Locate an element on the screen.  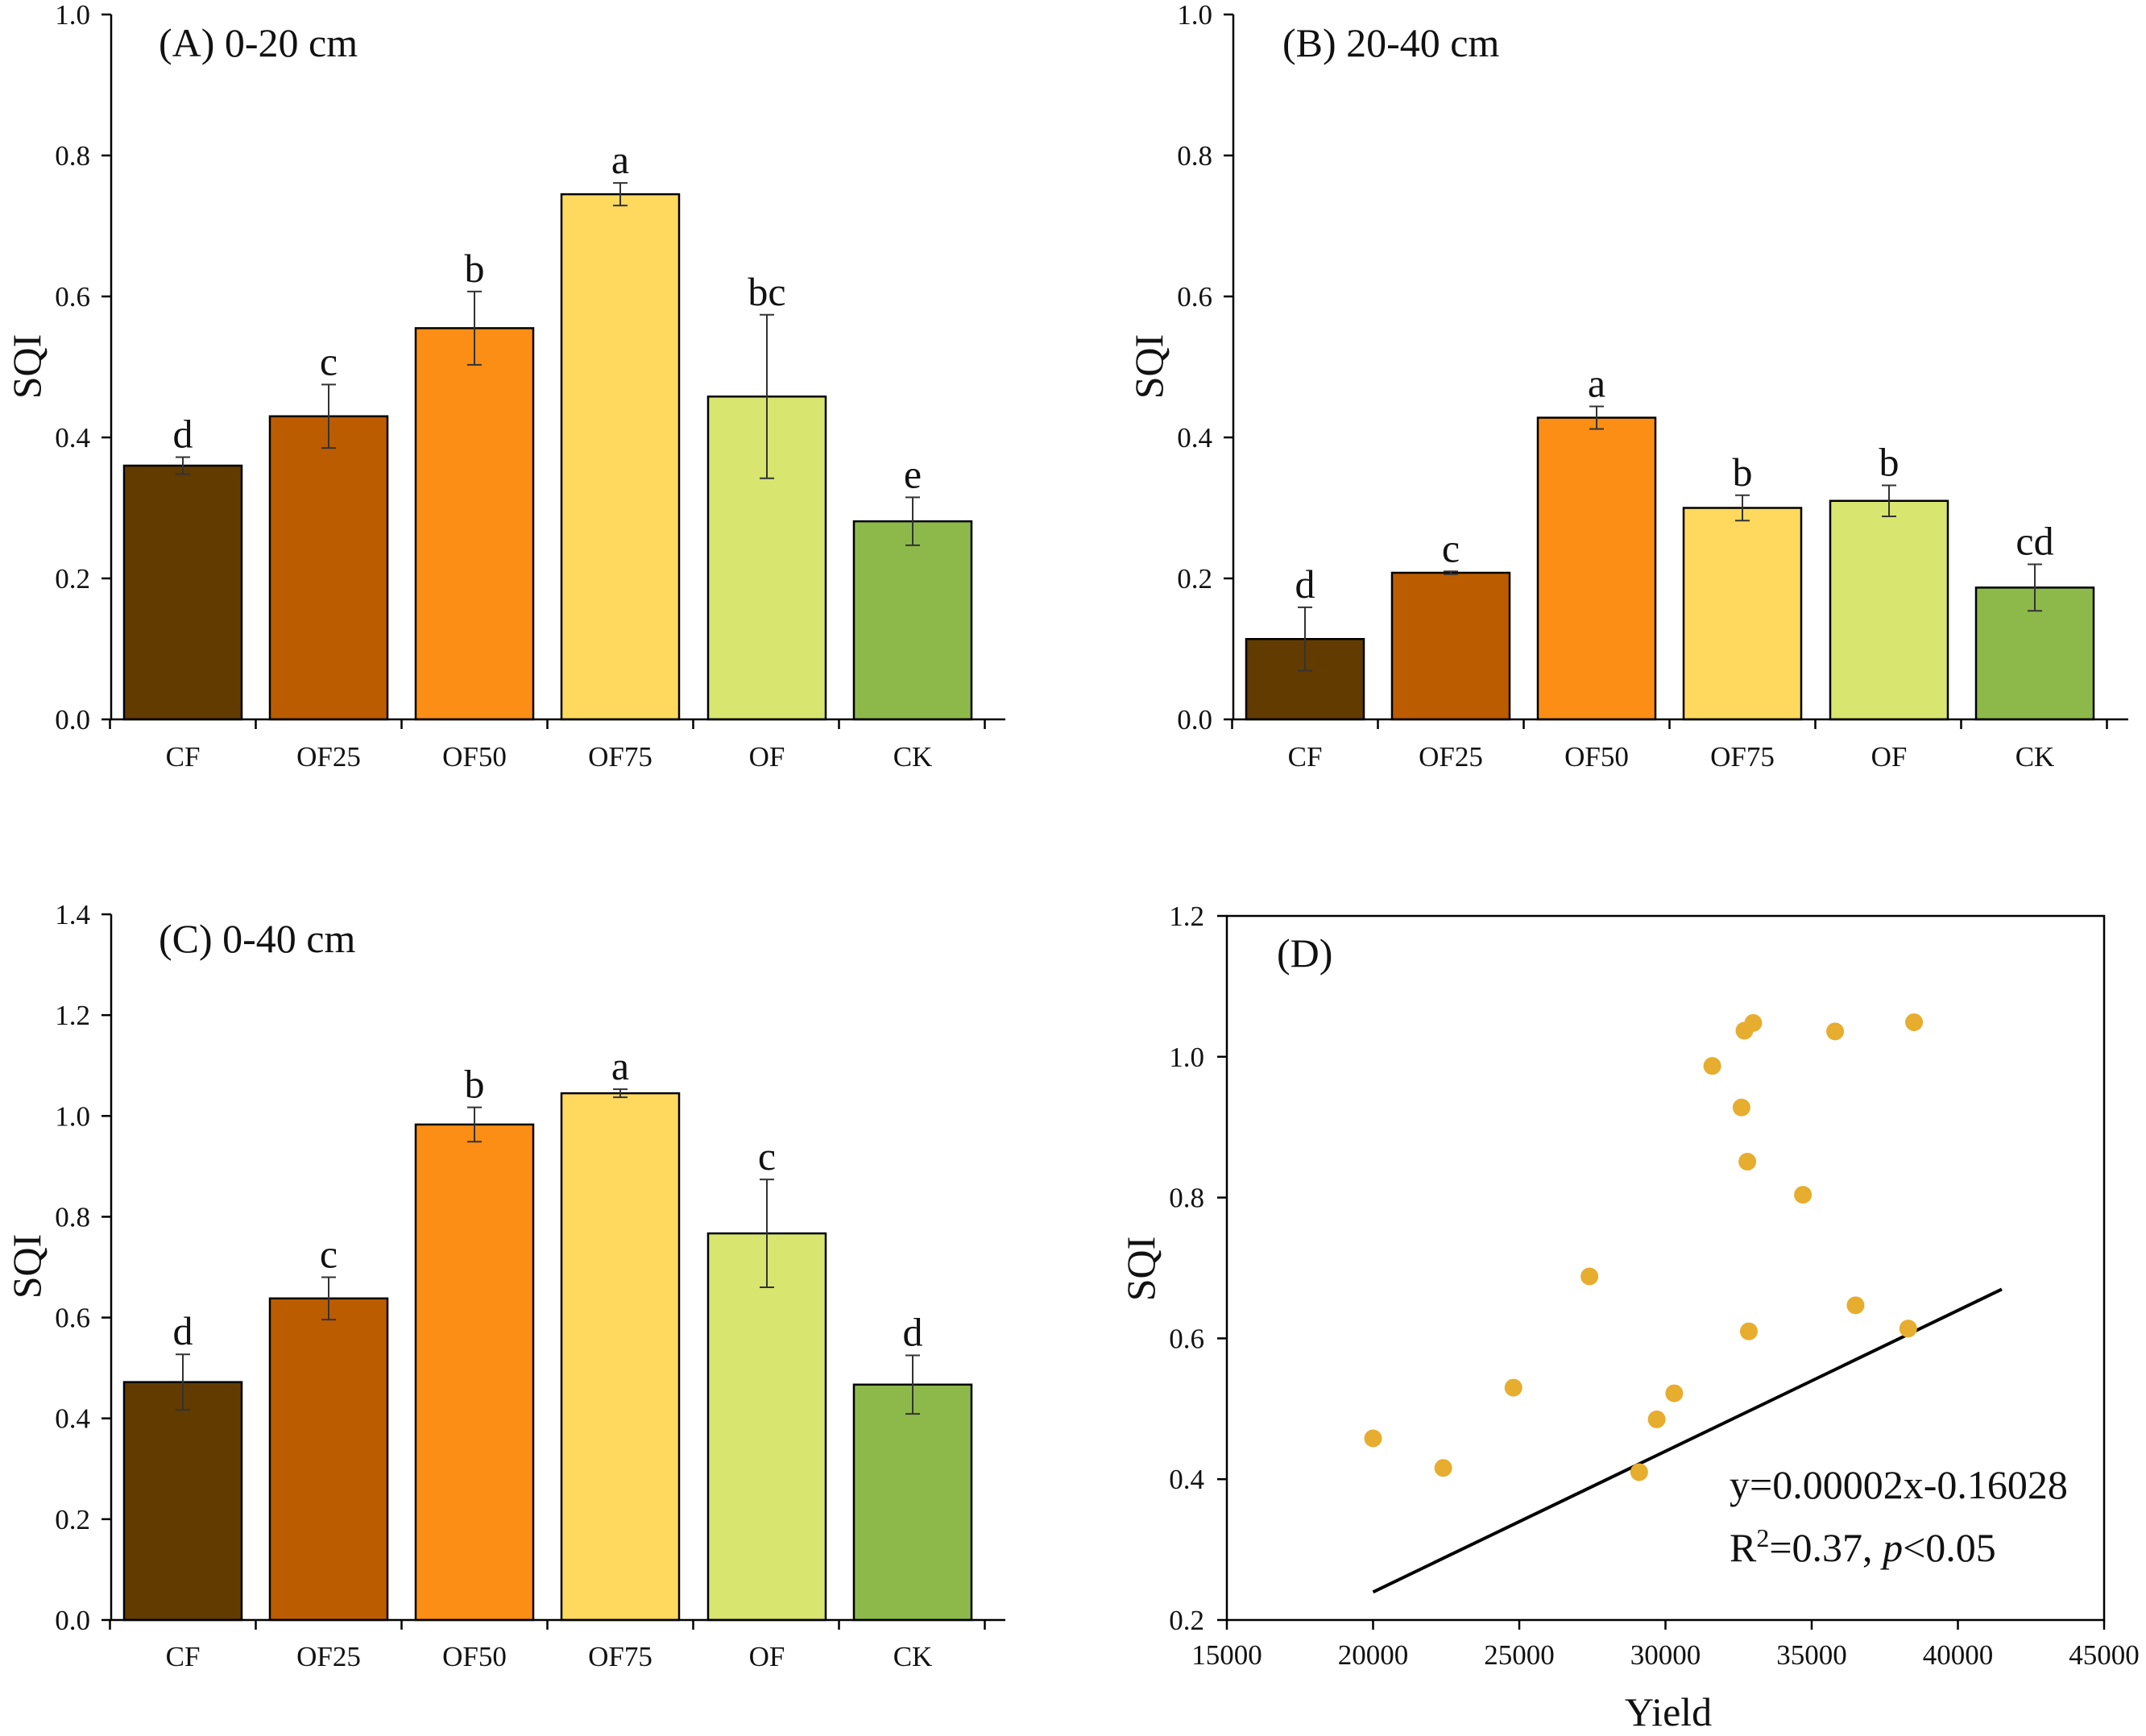
panel-a-marks is located at coordinates (547, 451).